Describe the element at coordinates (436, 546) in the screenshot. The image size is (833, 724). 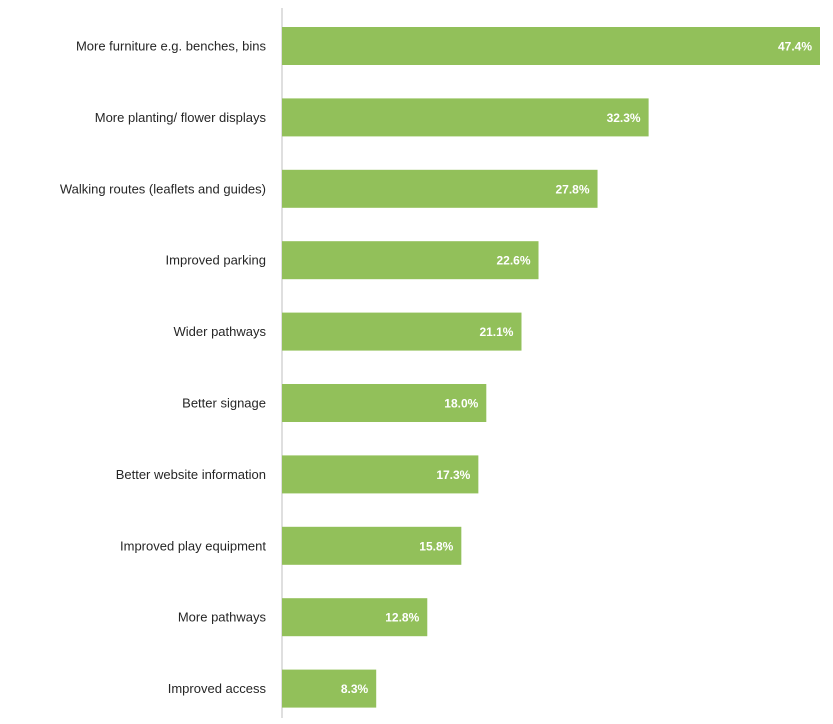
I see `data-label: 15.8%` at that location.